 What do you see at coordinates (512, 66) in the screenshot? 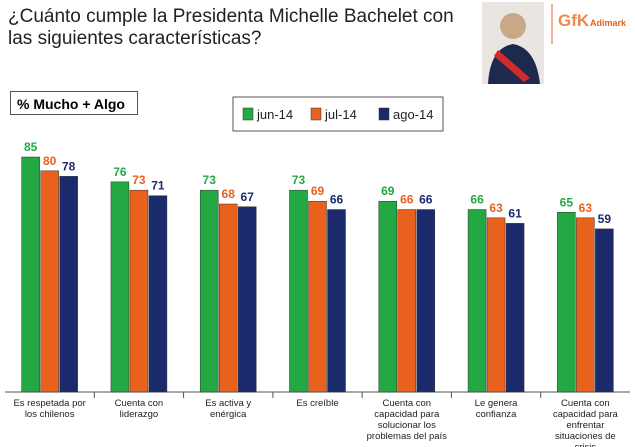
I see `photo-sash` at bounding box center [512, 66].